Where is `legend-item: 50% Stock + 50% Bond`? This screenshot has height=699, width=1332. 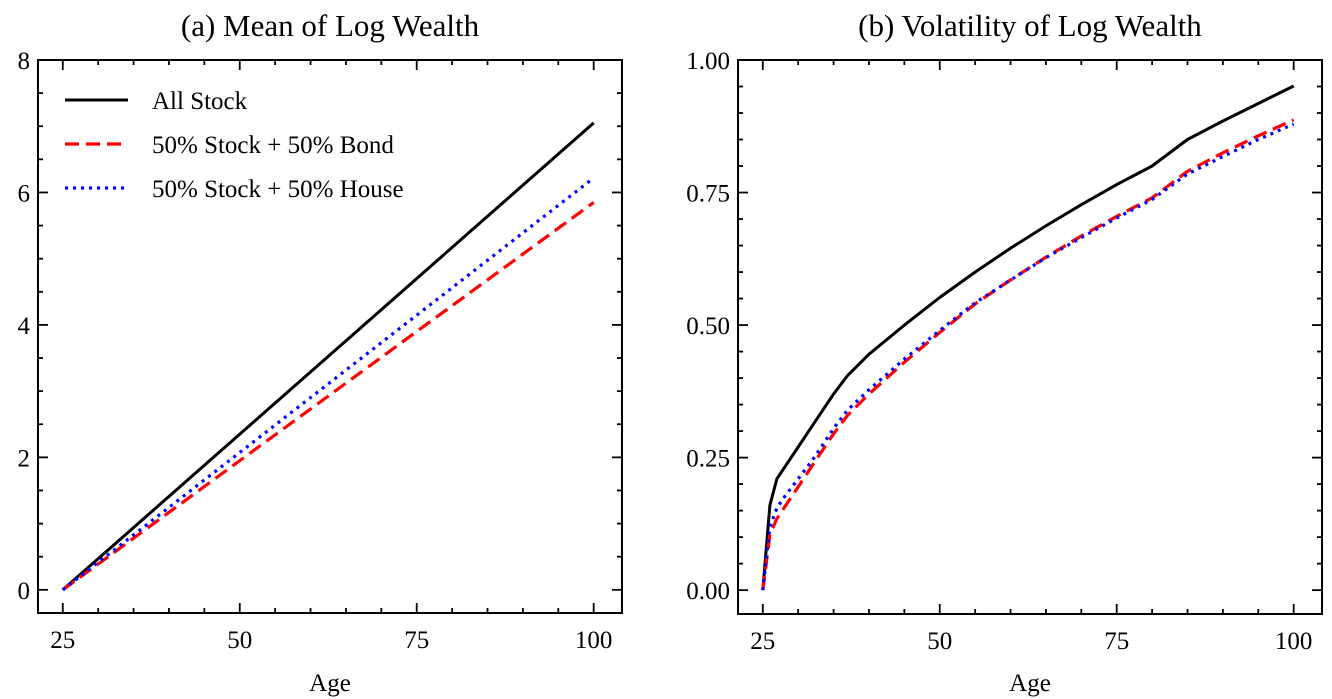
legend-item: 50% Stock + 50% Bond is located at coordinates (229, 145).